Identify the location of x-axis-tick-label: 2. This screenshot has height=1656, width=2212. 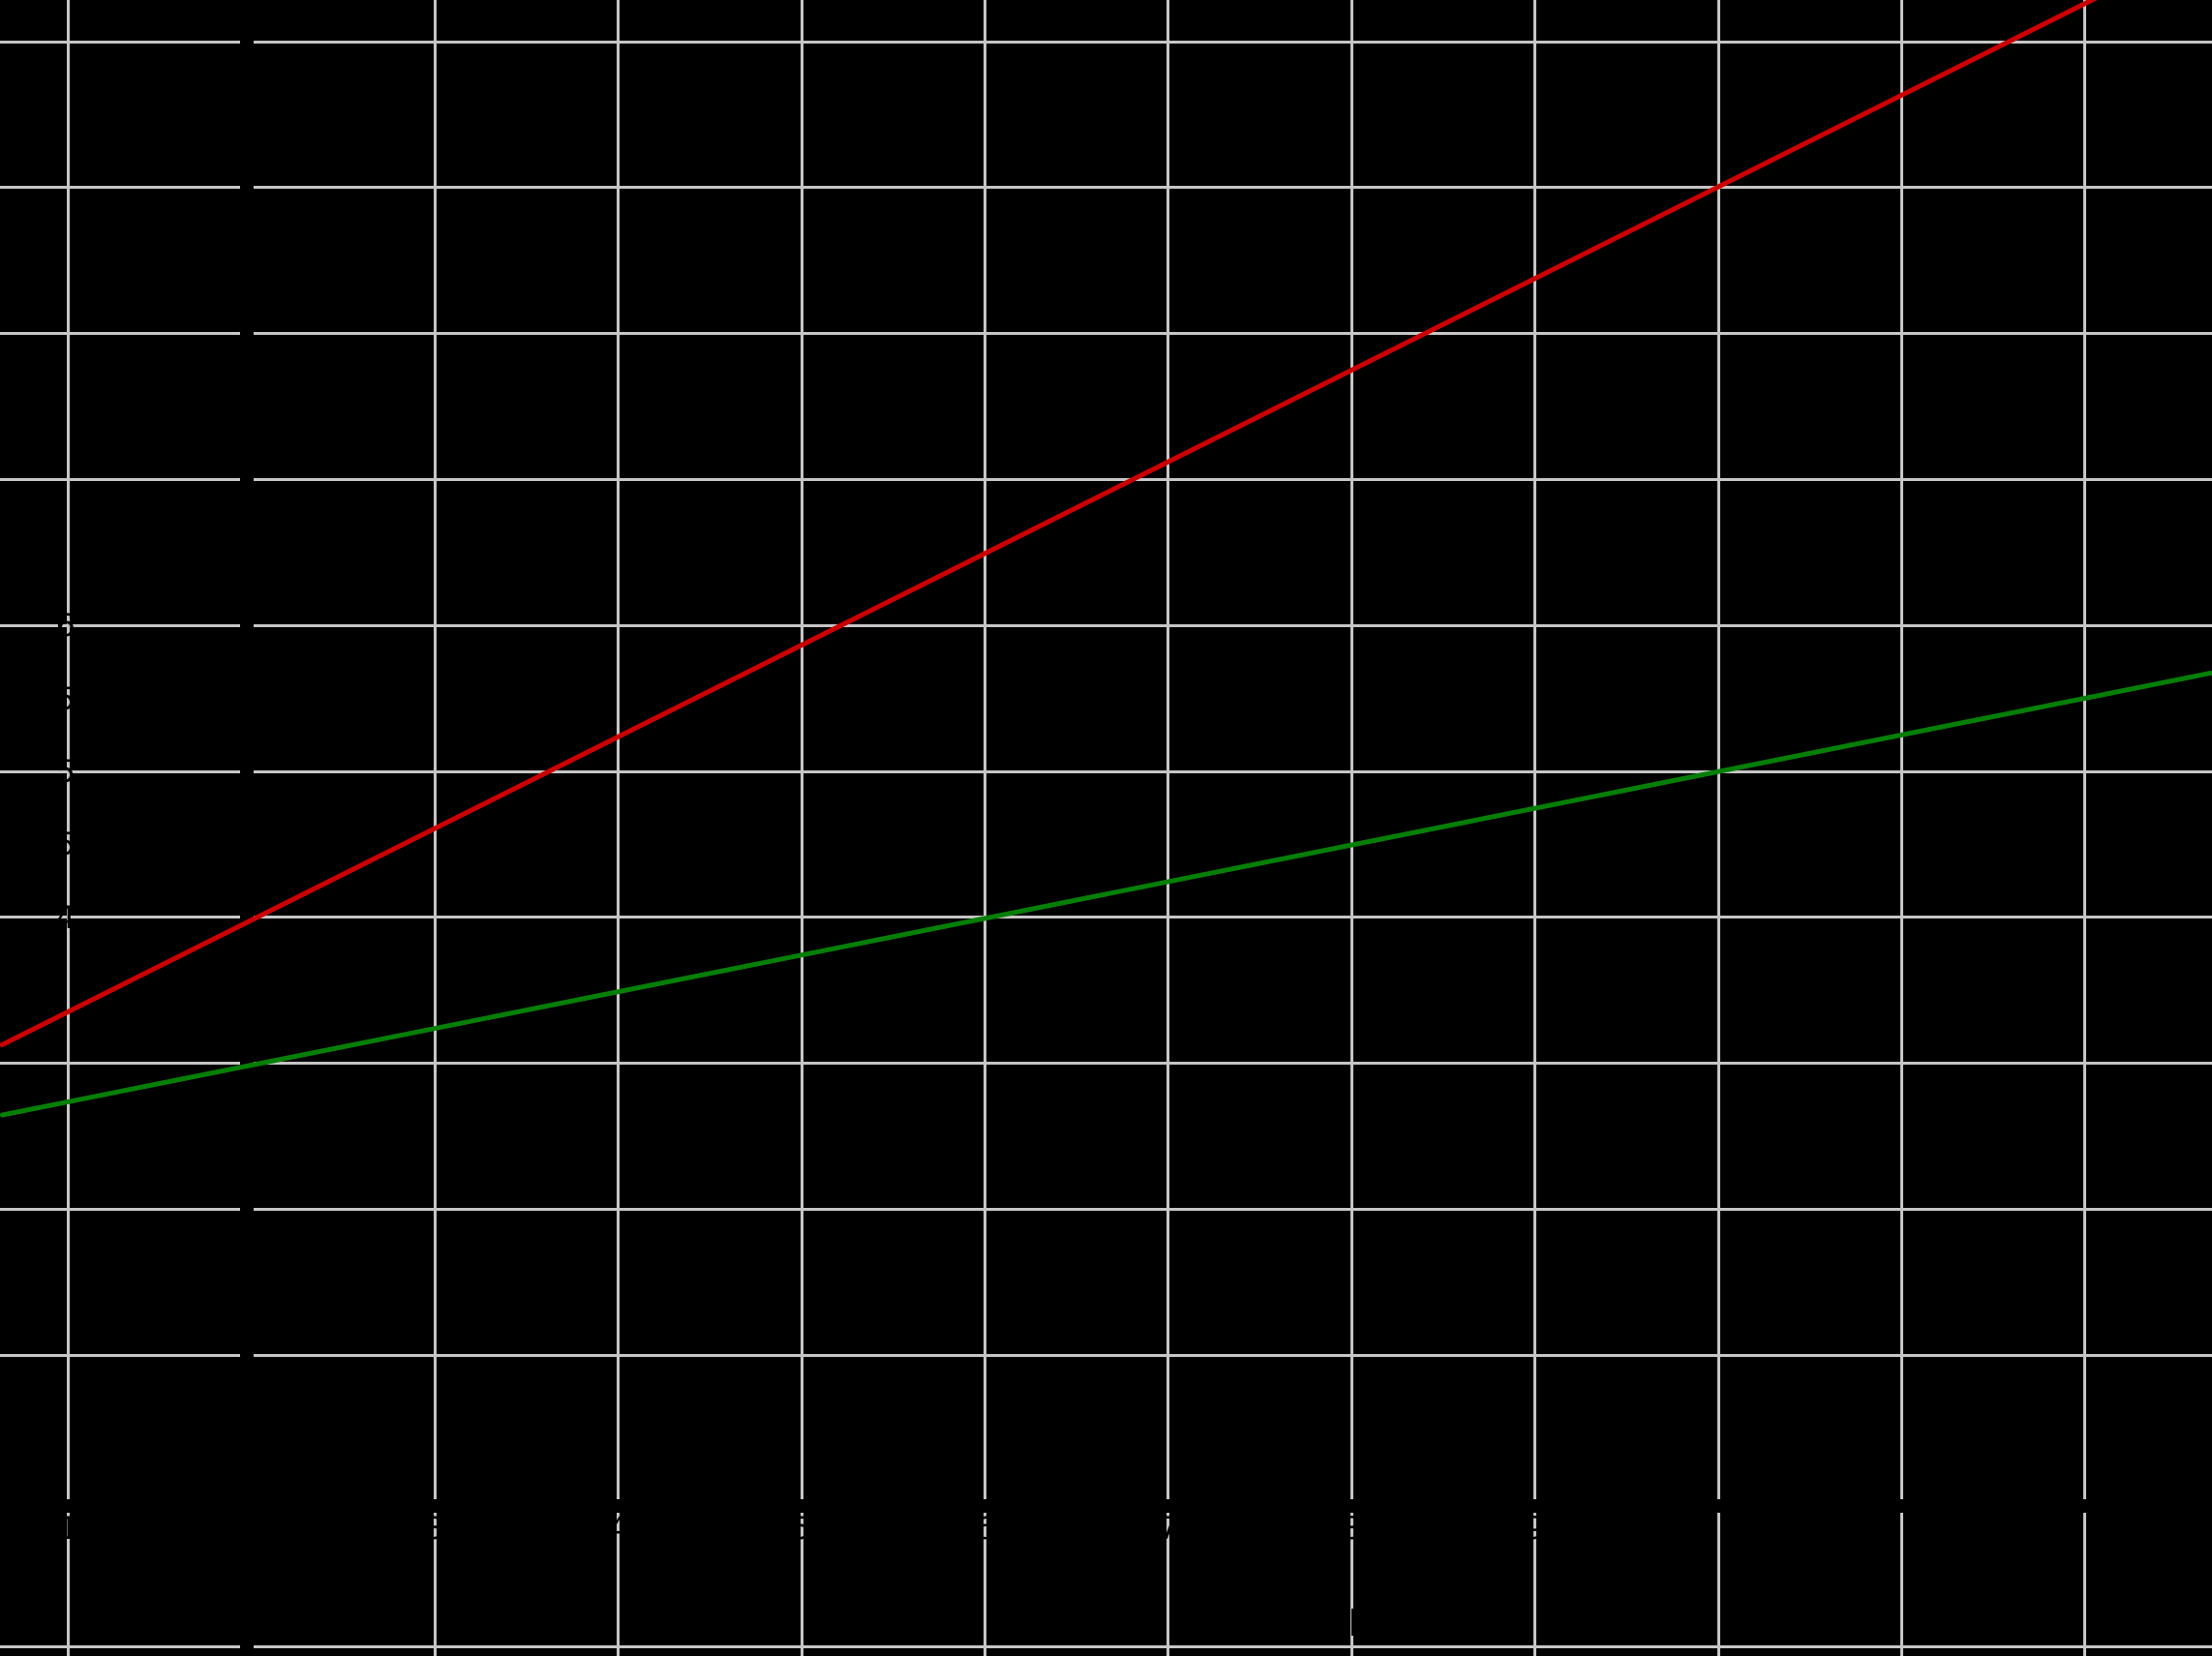
(251, 1529).